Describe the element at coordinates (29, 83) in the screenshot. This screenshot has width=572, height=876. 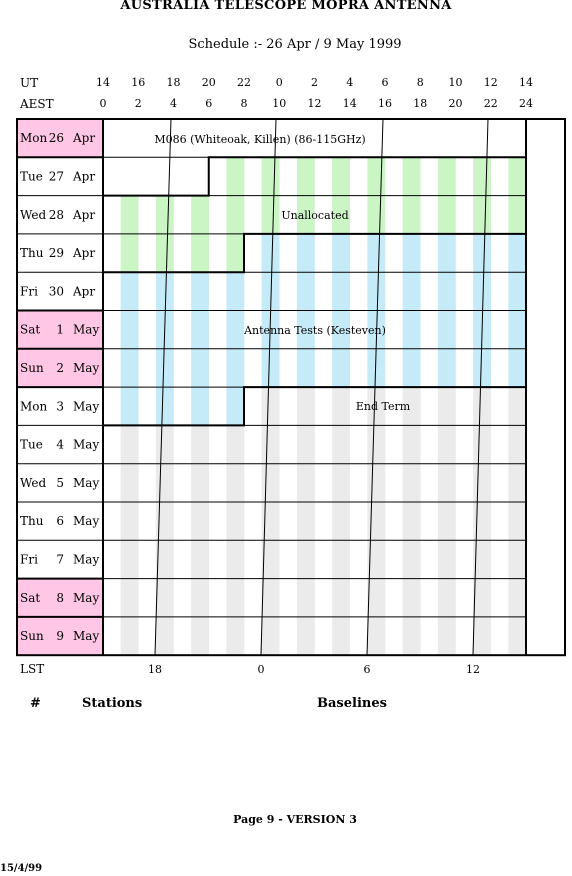
I see `ut-axis-label: UT` at that location.